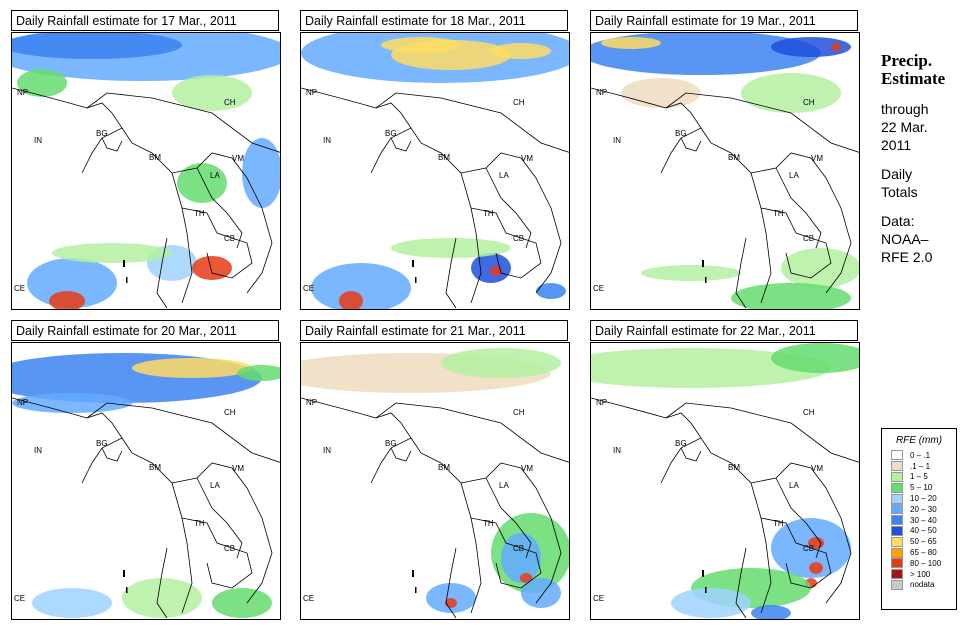 This screenshot has height=639, width=967. I want to click on legend-title: RFE (mm), so click(919, 440).